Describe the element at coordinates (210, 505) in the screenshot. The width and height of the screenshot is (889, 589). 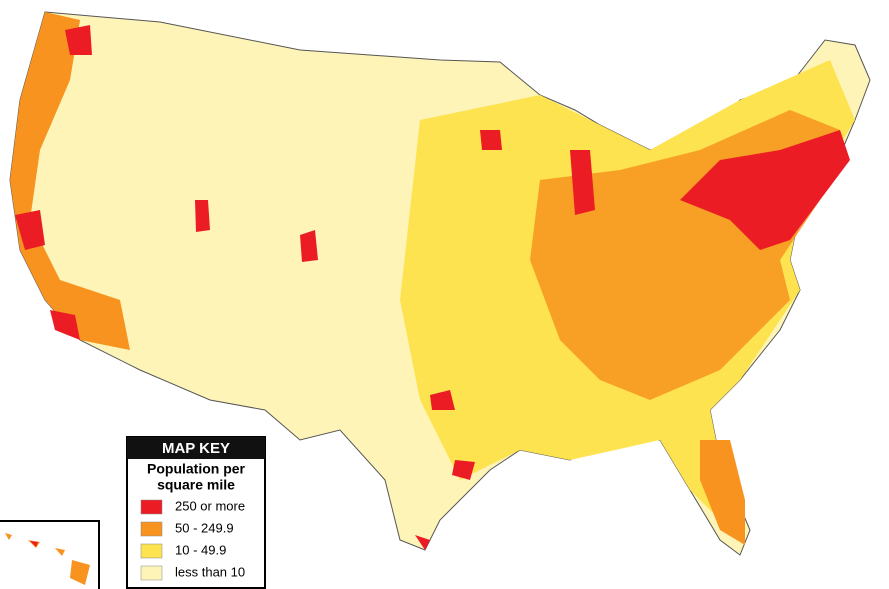
I see `key-label: 250 or more` at that location.